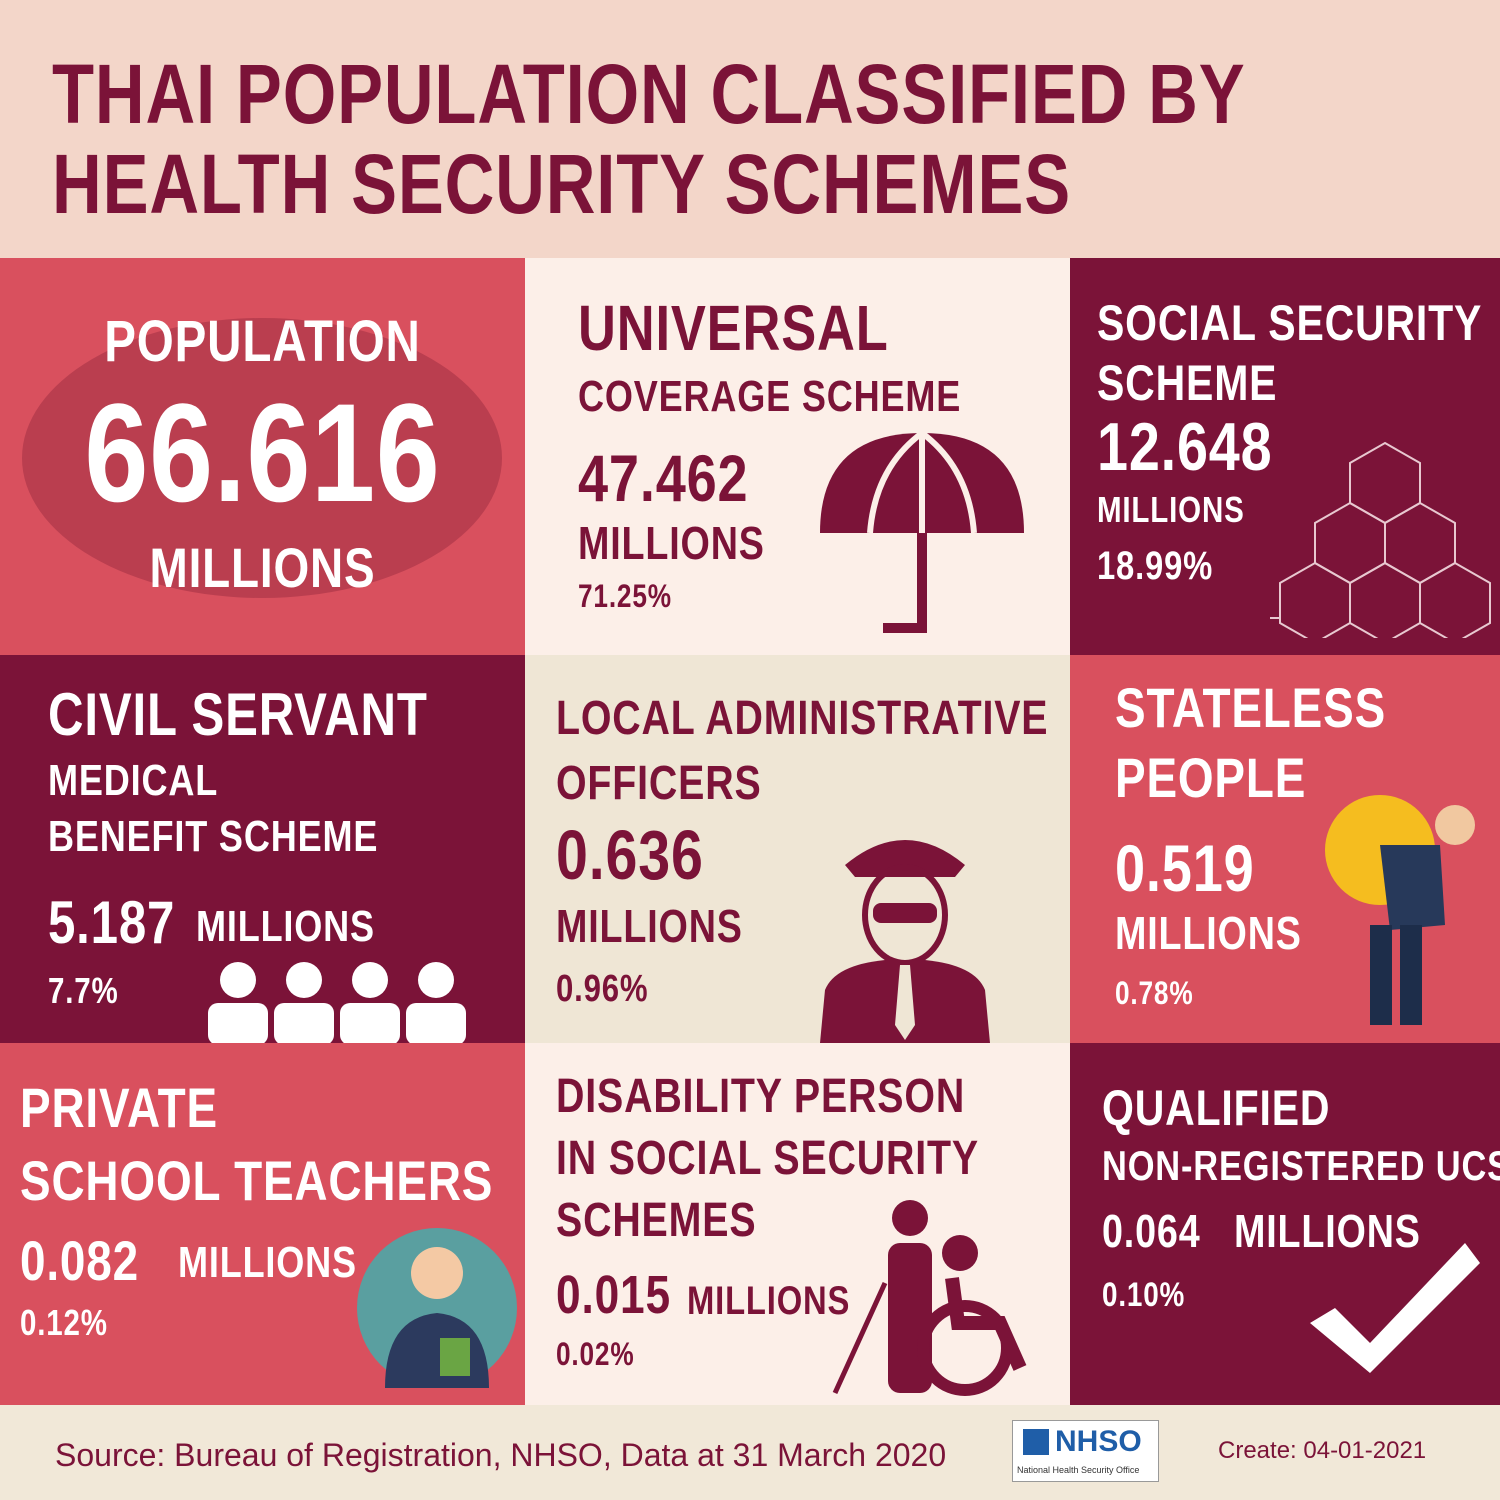 The image size is (1500, 1500). What do you see at coordinates (262, 452) in the screenshot?
I see `cell-value: 66.616` at bounding box center [262, 452].